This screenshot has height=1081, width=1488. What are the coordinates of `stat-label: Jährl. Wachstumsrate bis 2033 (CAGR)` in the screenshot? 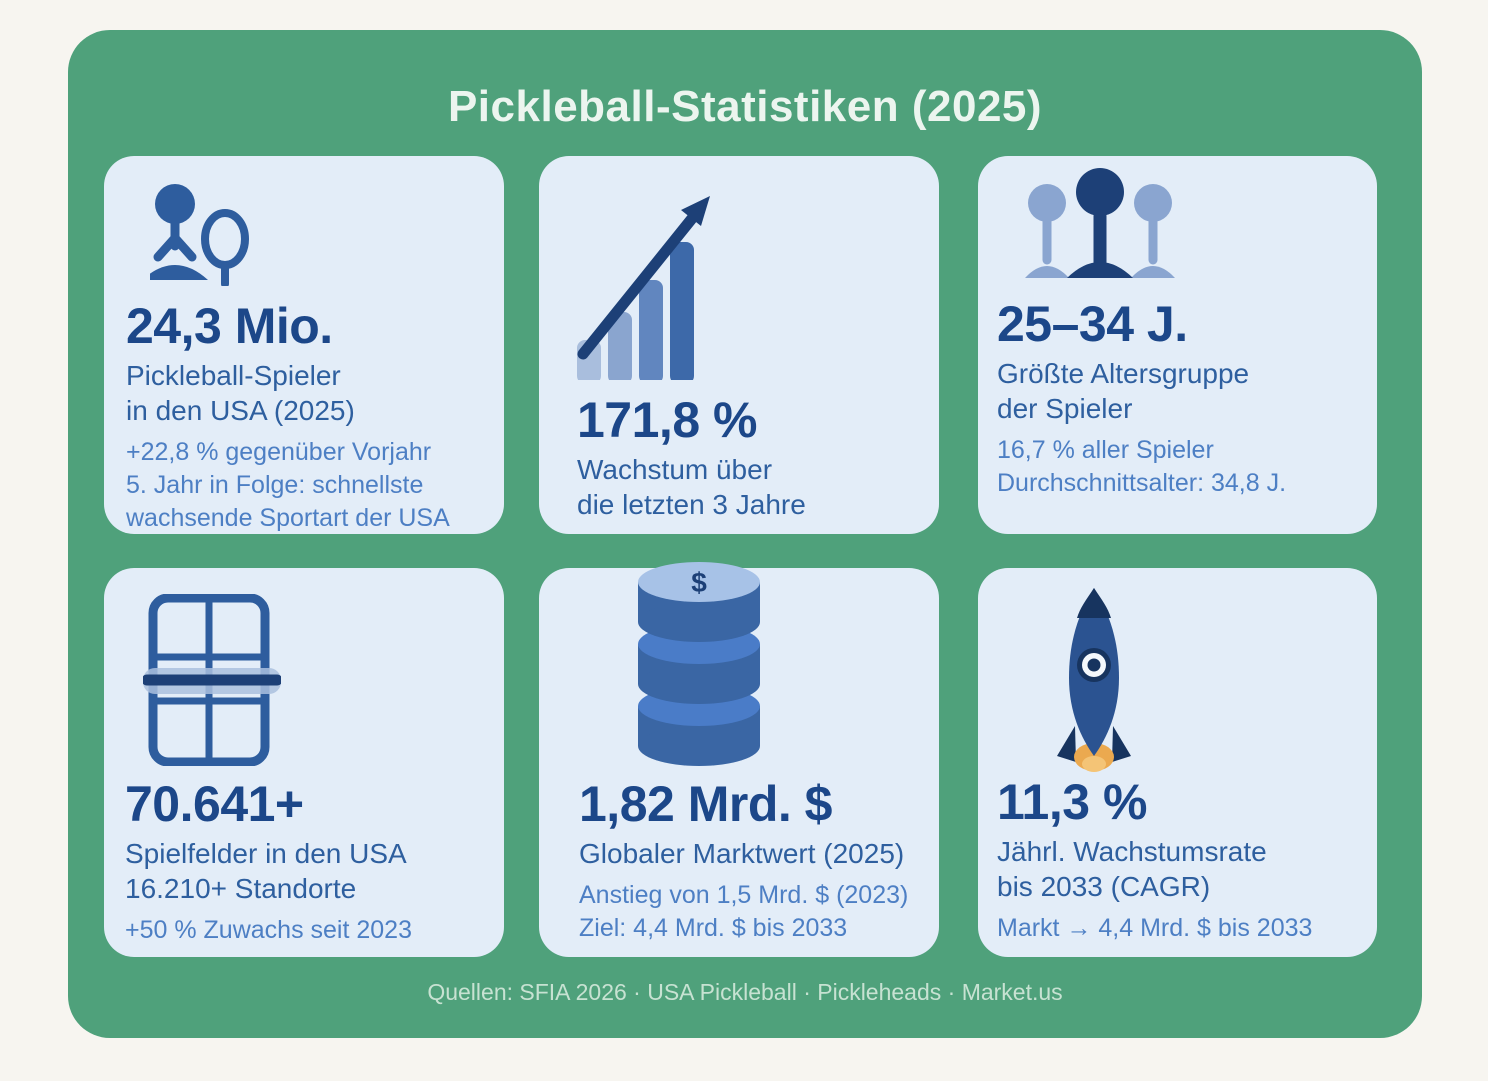 It's located at (1132, 869).